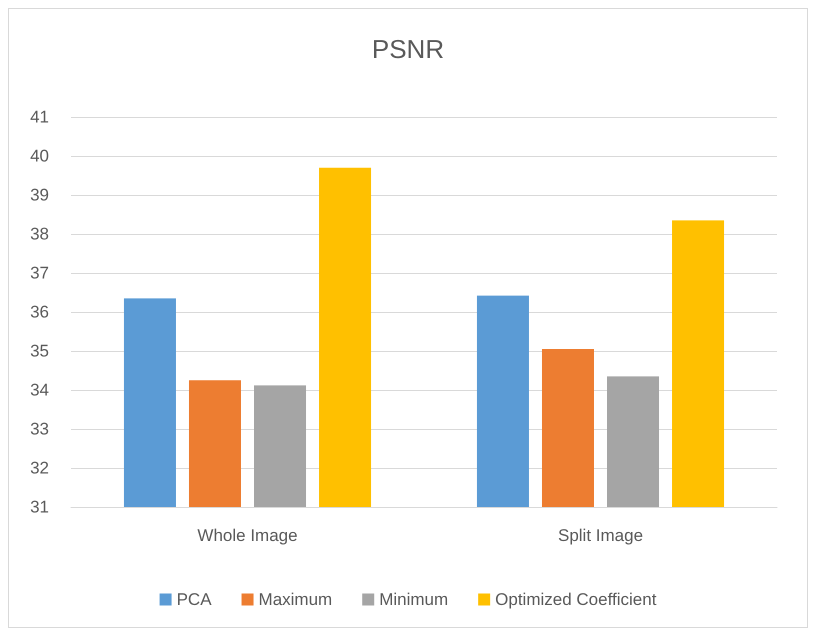 The height and width of the screenshot is (642, 820). What do you see at coordinates (39, 312) in the screenshot?
I see `y-tick-label: 36` at bounding box center [39, 312].